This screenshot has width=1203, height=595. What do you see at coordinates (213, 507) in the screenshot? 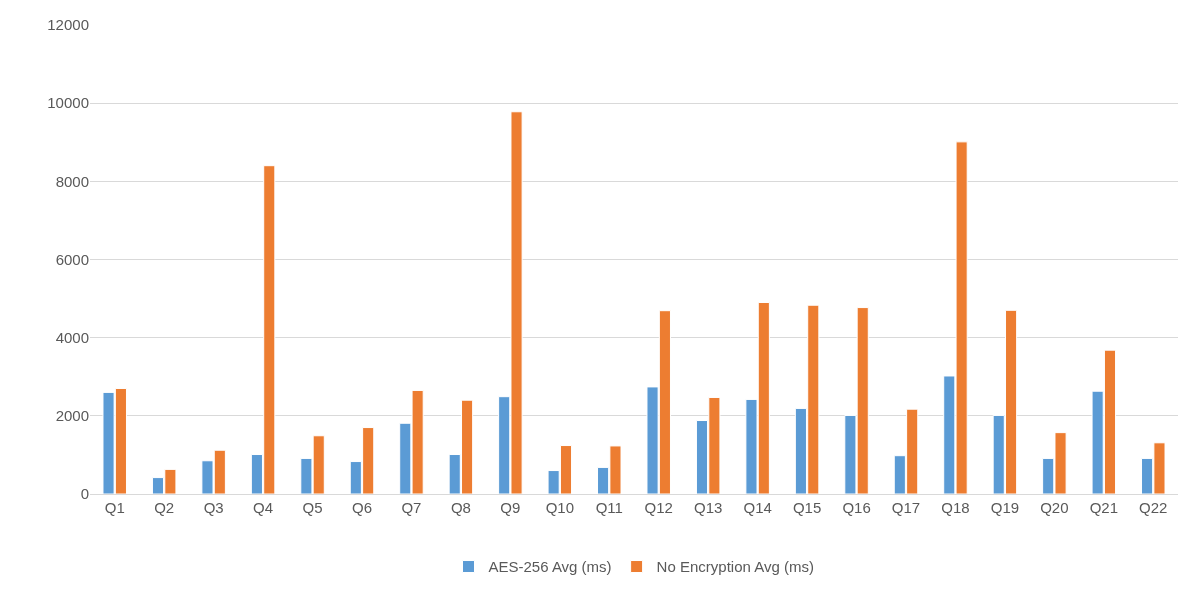
I see `x-tick-label: Q3` at bounding box center [213, 507].